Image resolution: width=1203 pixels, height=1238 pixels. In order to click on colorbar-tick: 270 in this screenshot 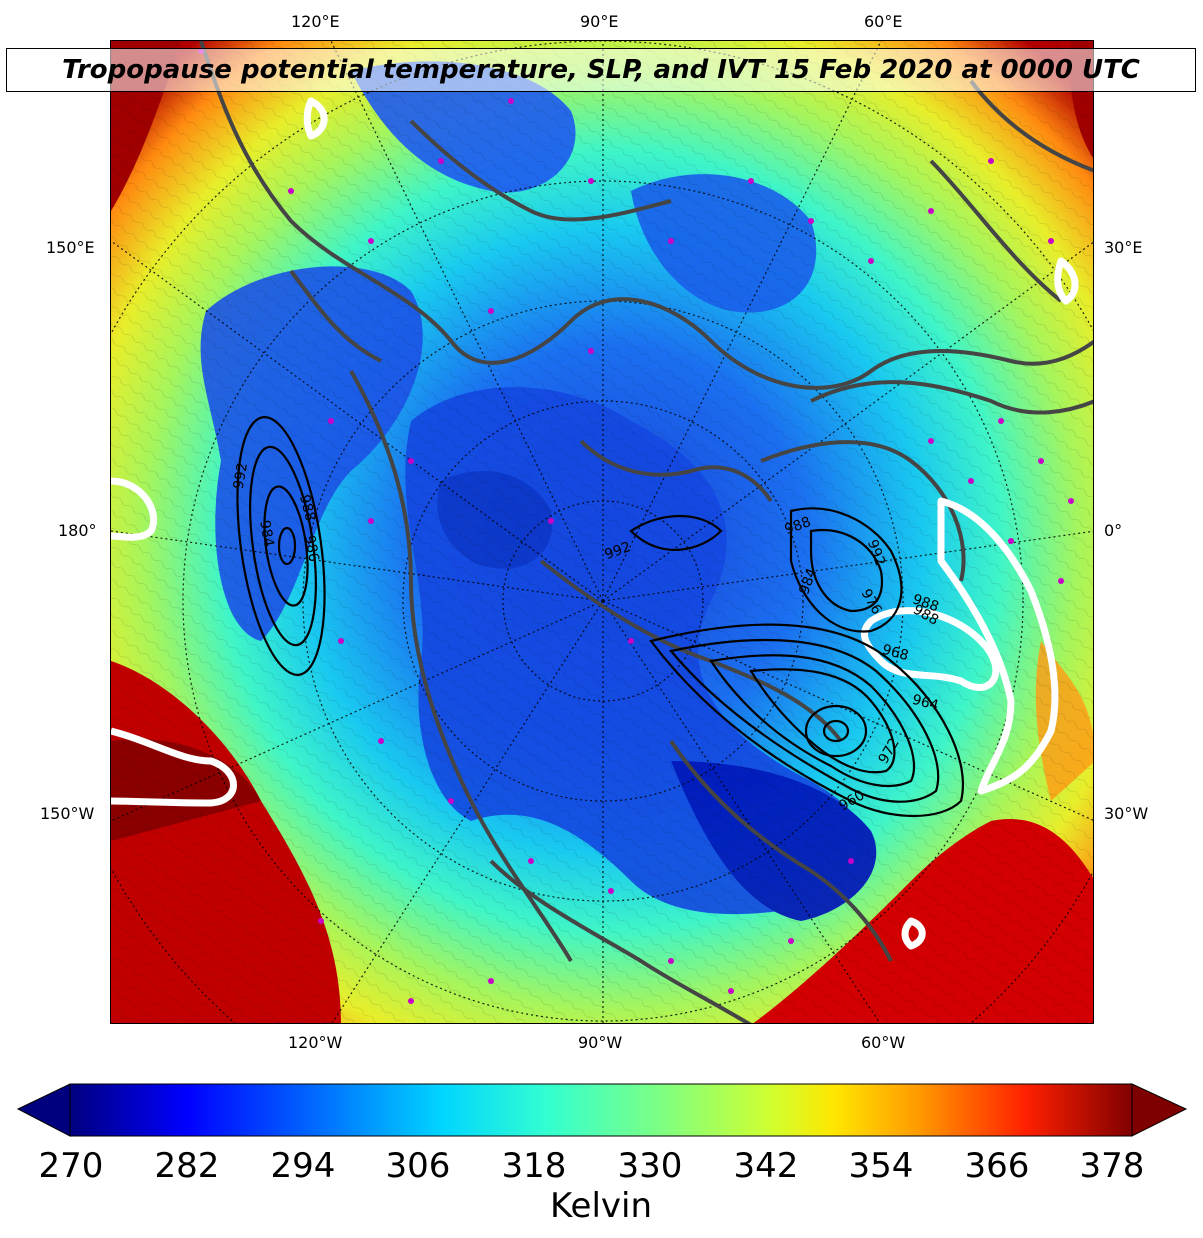, I will do `click(71, 1166)`.